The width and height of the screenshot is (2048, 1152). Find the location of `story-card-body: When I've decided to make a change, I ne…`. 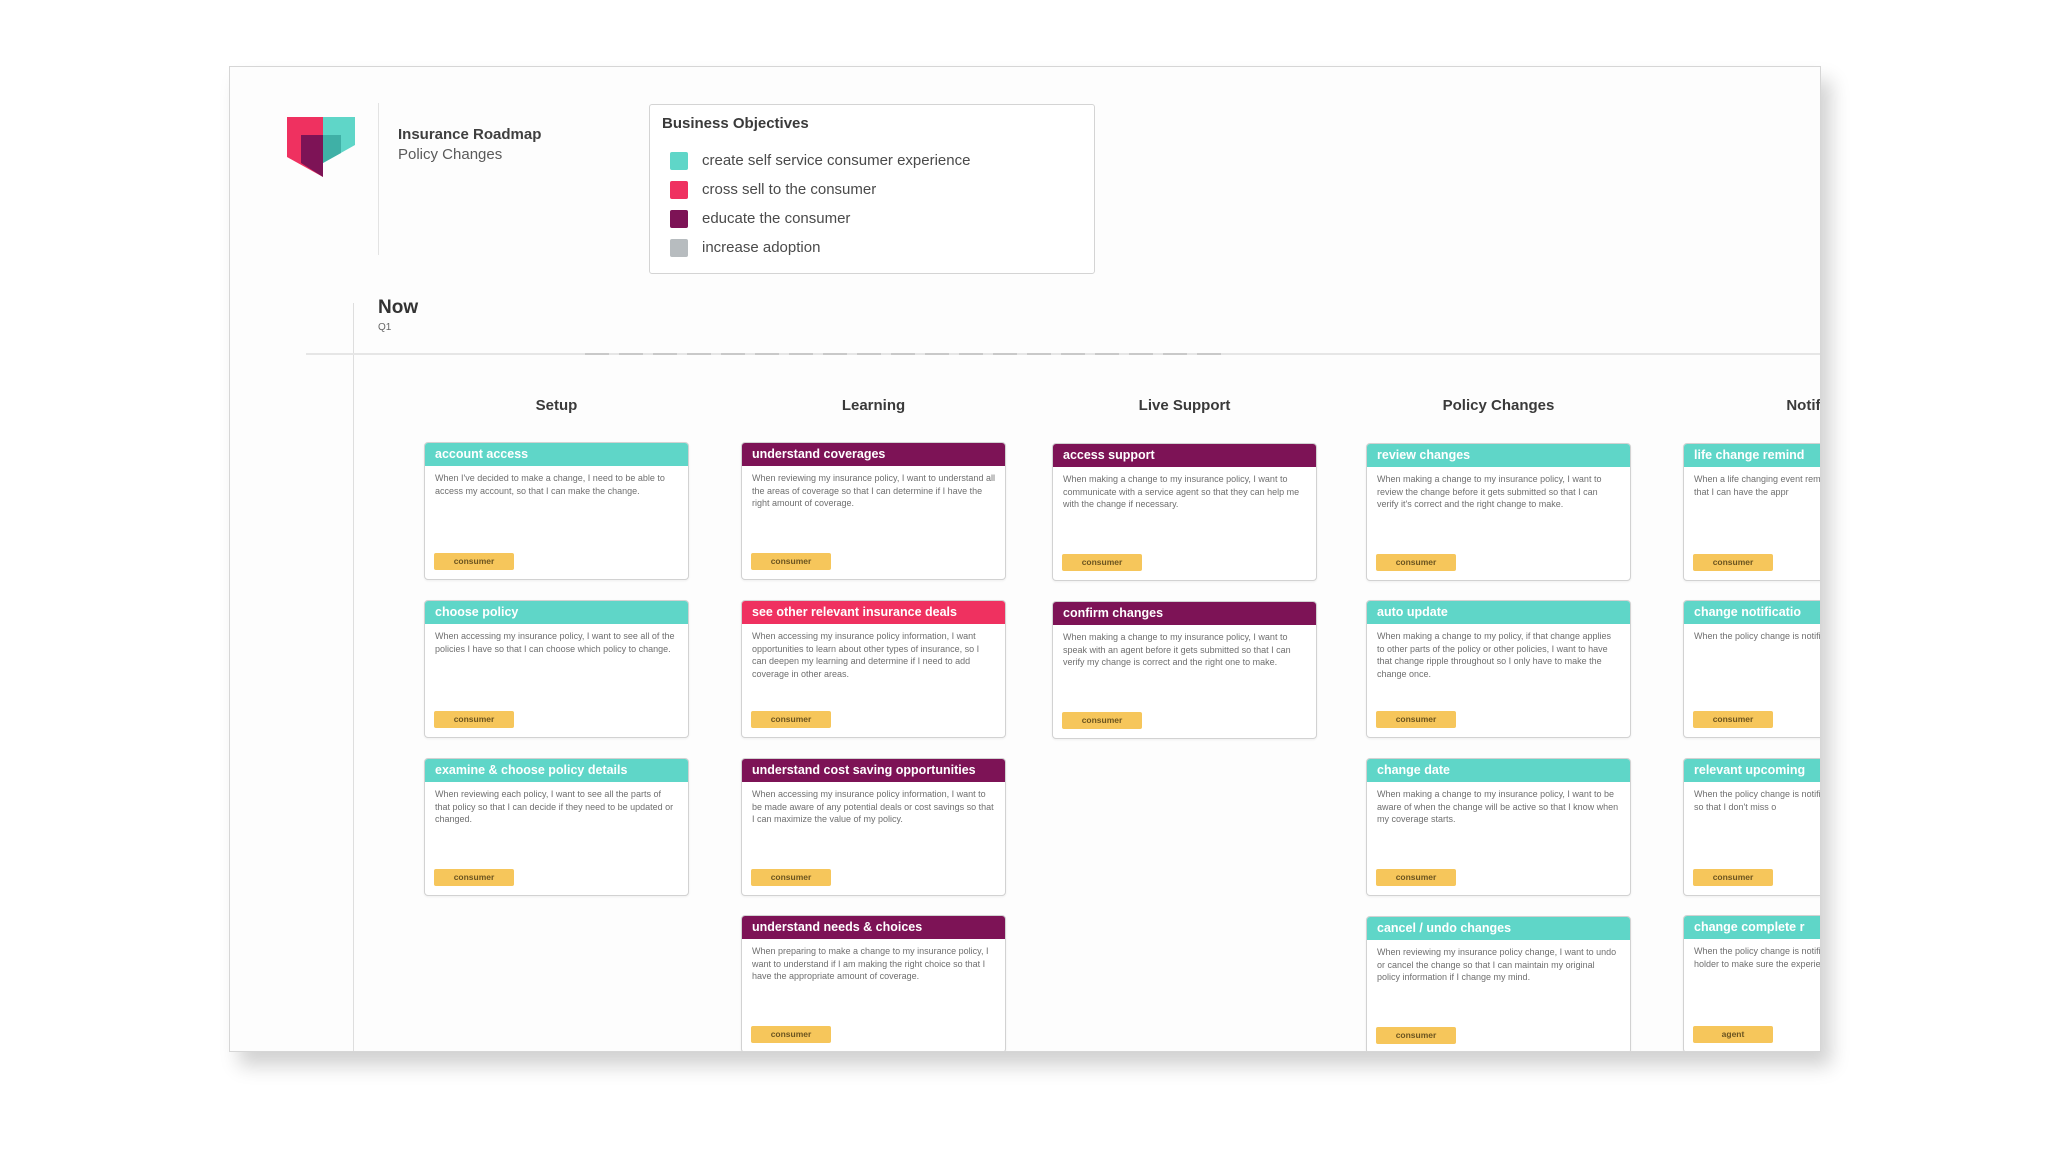

story-card-body: When I've decided to make a change, I ne… is located at coordinates (550, 484).